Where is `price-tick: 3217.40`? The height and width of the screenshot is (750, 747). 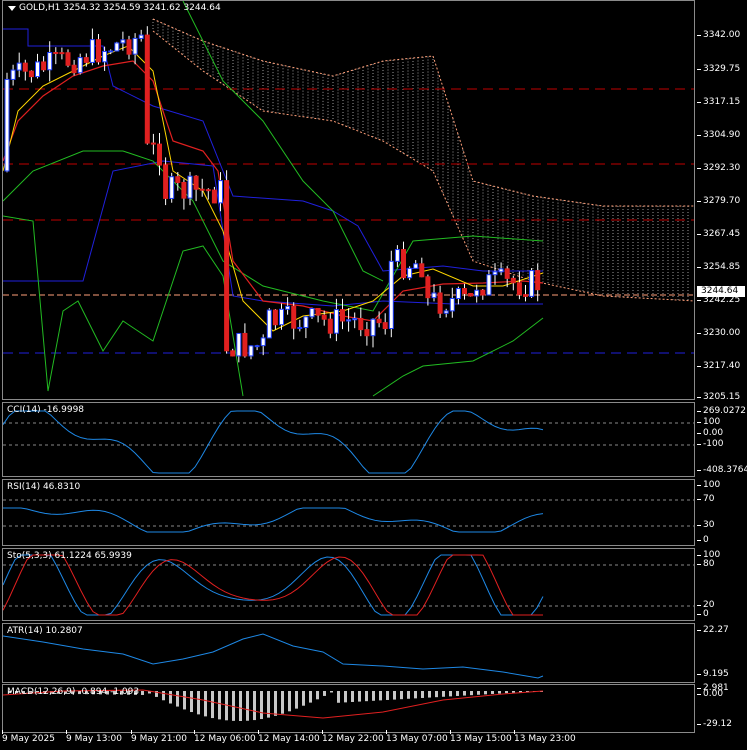
price-tick: 3217.40 is located at coordinates (718, 366).